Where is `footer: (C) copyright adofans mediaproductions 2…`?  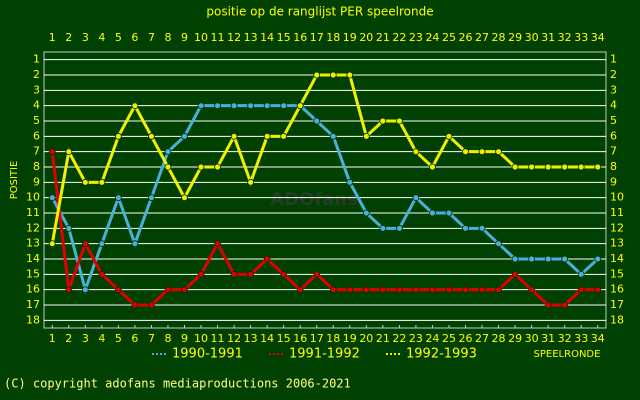 footer: (C) copyright adofans mediaproductions 2… is located at coordinates (177, 384).